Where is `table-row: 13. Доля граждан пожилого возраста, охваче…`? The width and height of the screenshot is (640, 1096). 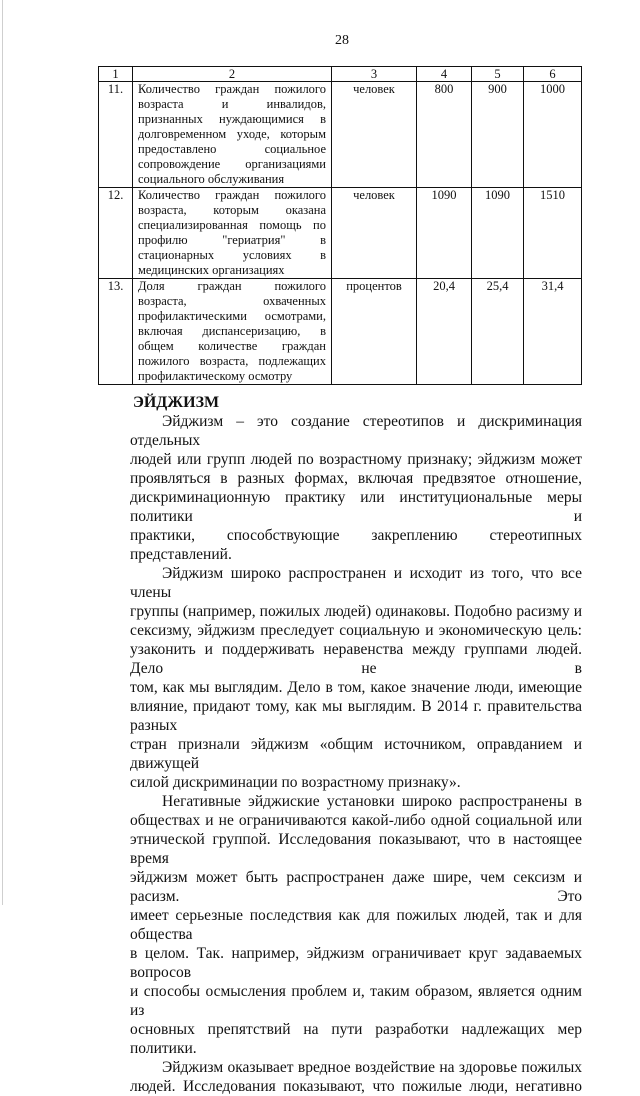 table-row: 13. Доля граждан пожилого возраста, охваче… is located at coordinates (340, 331).